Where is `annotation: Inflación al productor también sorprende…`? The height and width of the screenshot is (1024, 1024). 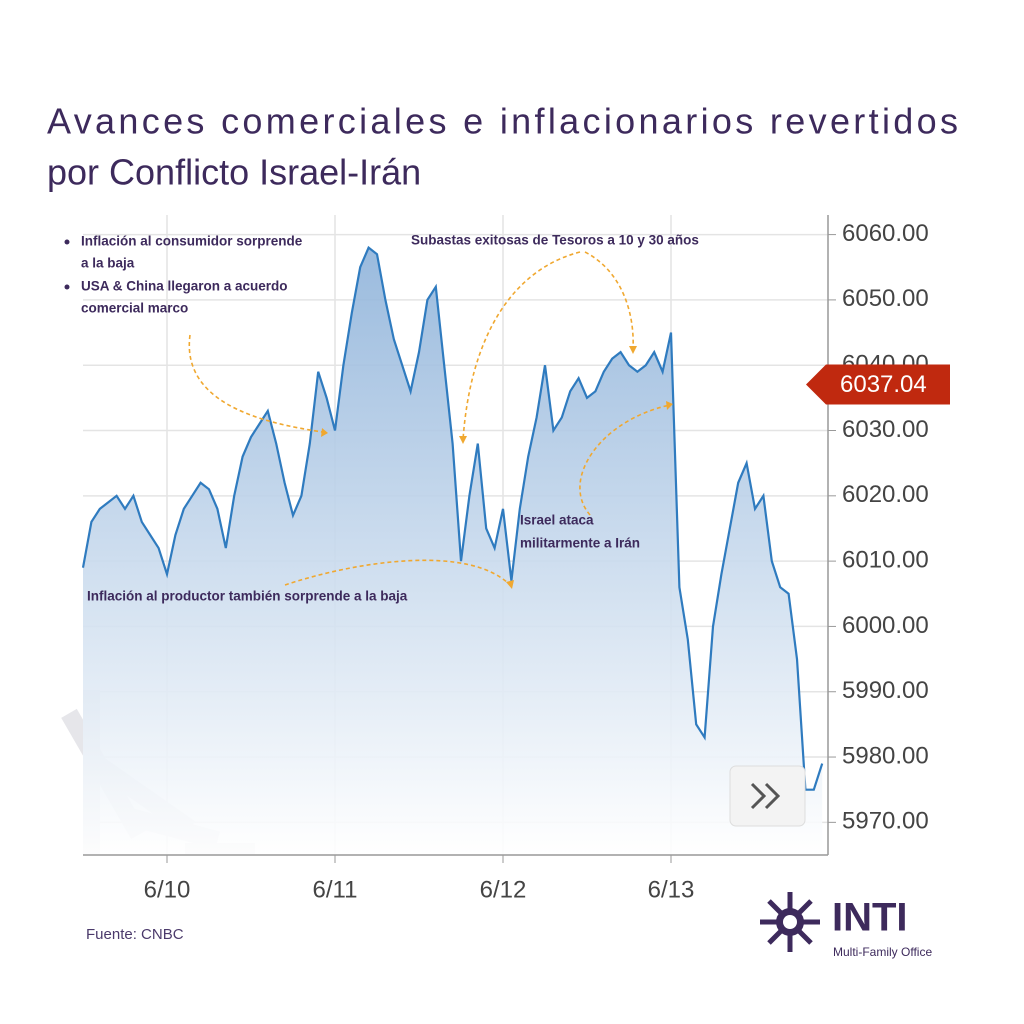 annotation: Inflación al productor también sorprende… is located at coordinates (247, 596).